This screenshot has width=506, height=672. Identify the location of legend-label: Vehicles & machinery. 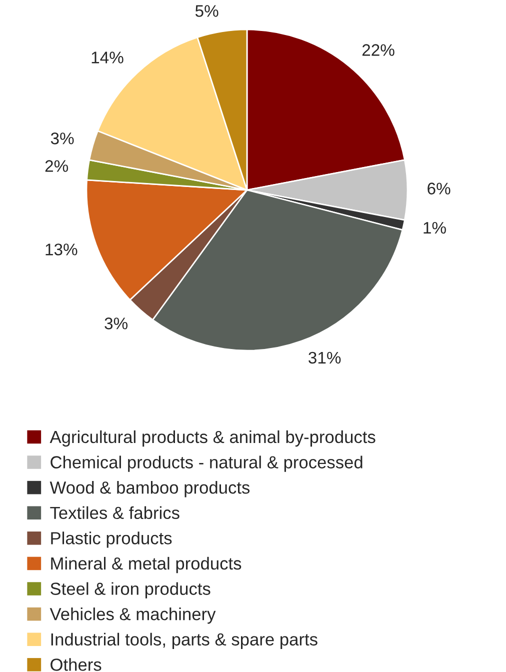
(133, 616).